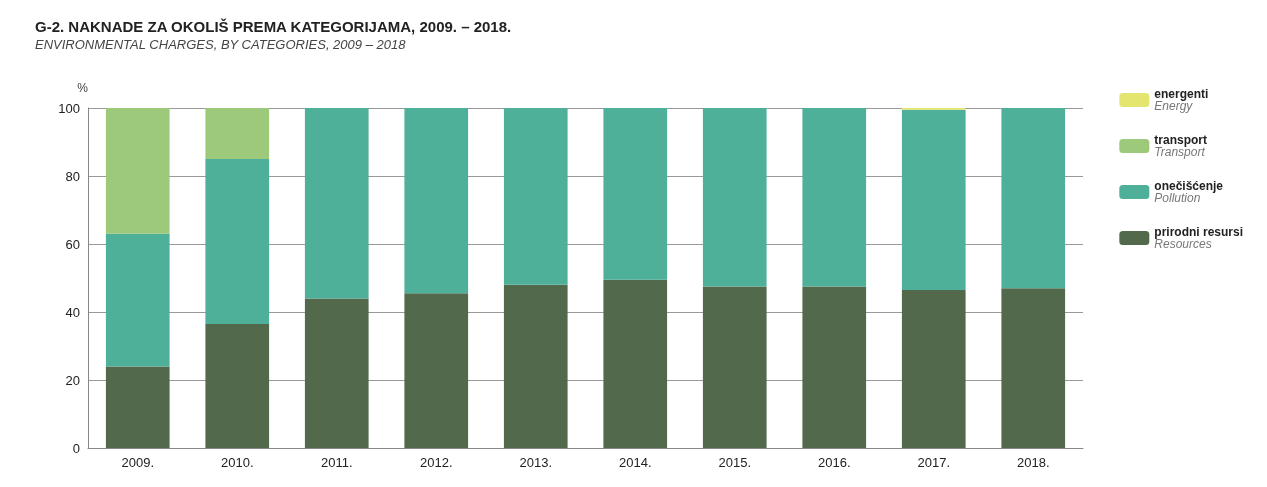 The width and height of the screenshot is (1267, 487). I want to click on y-tick-label: 80, so click(72, 176).